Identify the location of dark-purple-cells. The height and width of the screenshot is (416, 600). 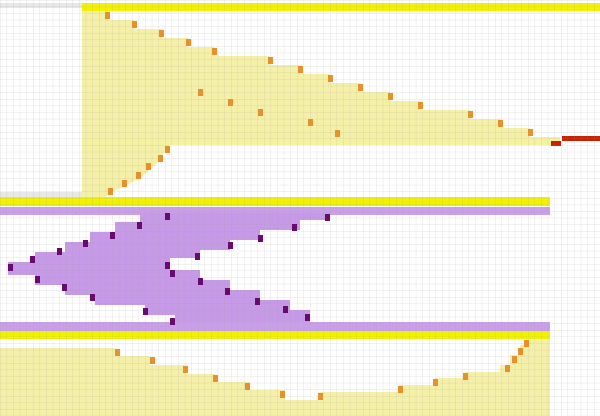
(169, 269).